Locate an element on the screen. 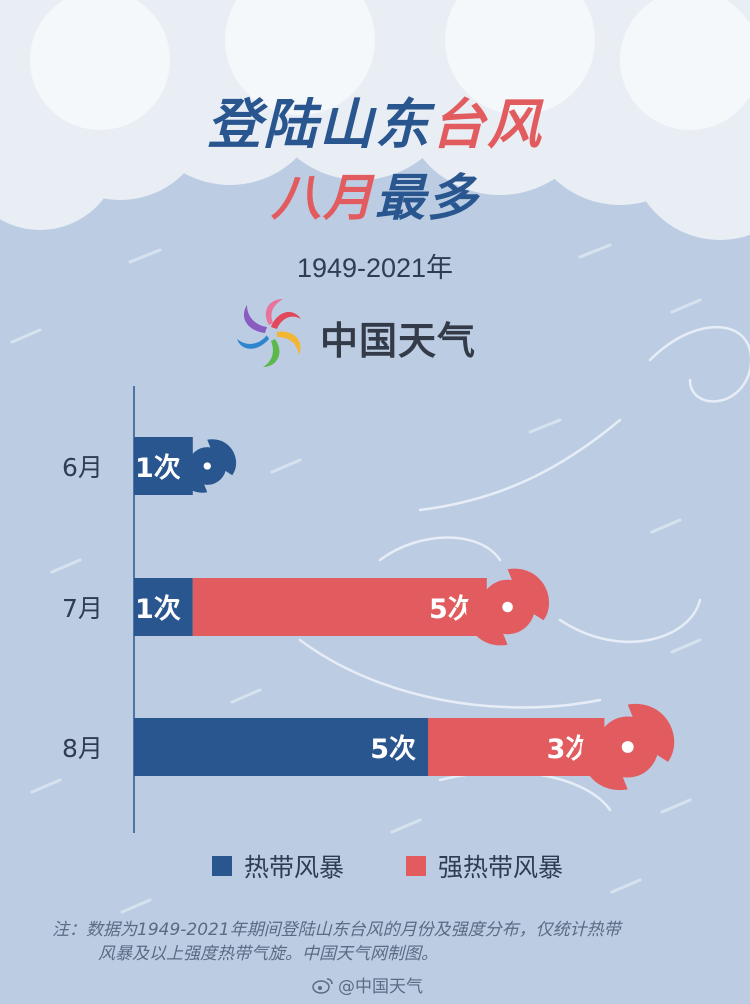 This screenshot has width=750, height=1004. chart-legend: 热带风暴 强热带风暴 is located at coordinates (418, 866).